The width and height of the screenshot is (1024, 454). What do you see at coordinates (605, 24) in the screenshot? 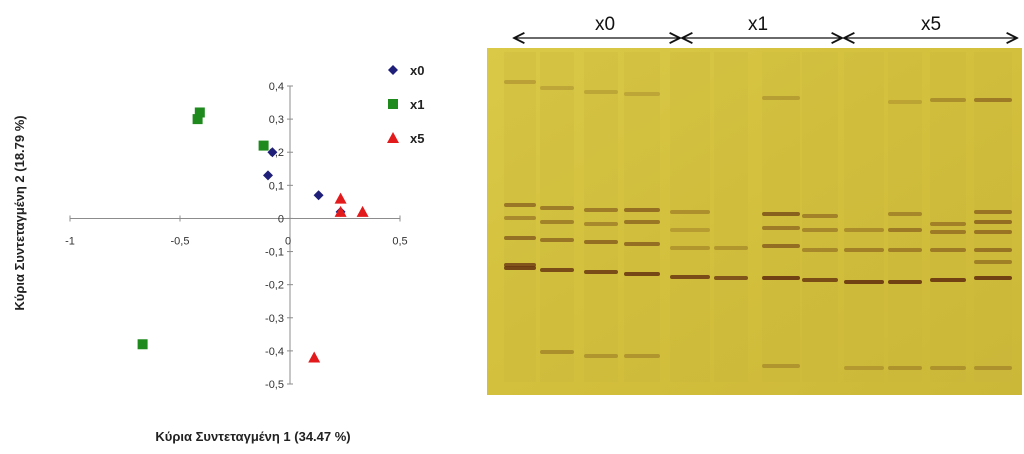
I see `group-label-x0: x0` at bounding box center [605, 24].